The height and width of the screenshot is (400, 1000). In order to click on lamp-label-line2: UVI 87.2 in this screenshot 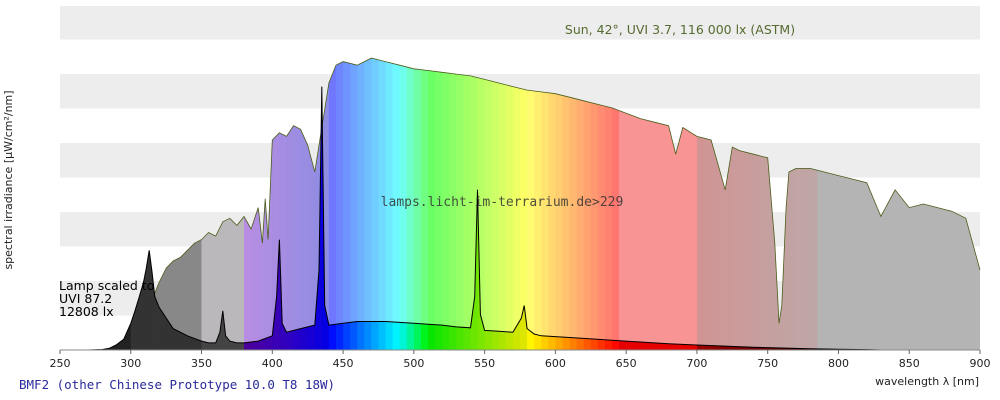, I will do `click(85, 298)`.